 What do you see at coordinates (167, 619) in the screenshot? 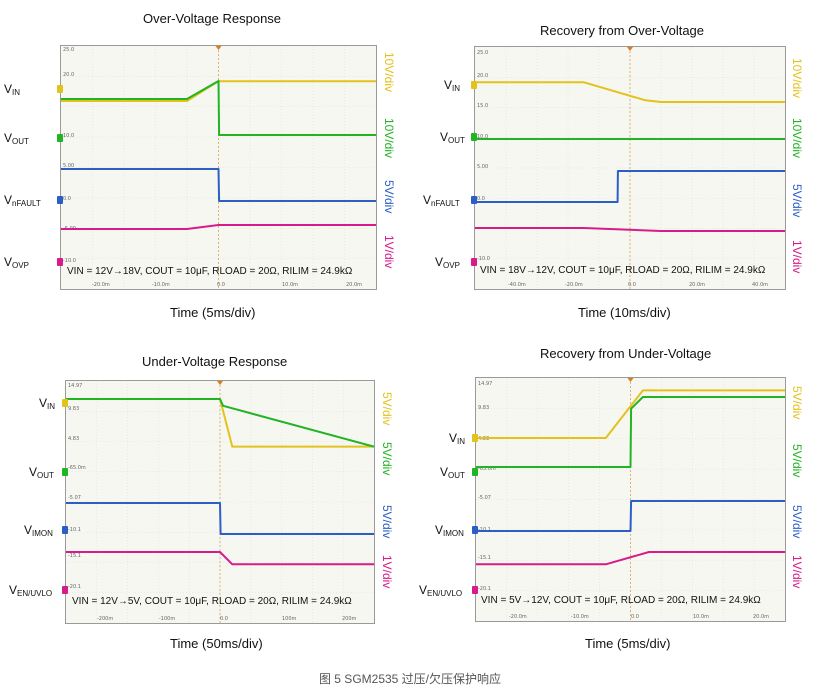
I see `x-tick-label: -100m` at bounding box center [167, 619].